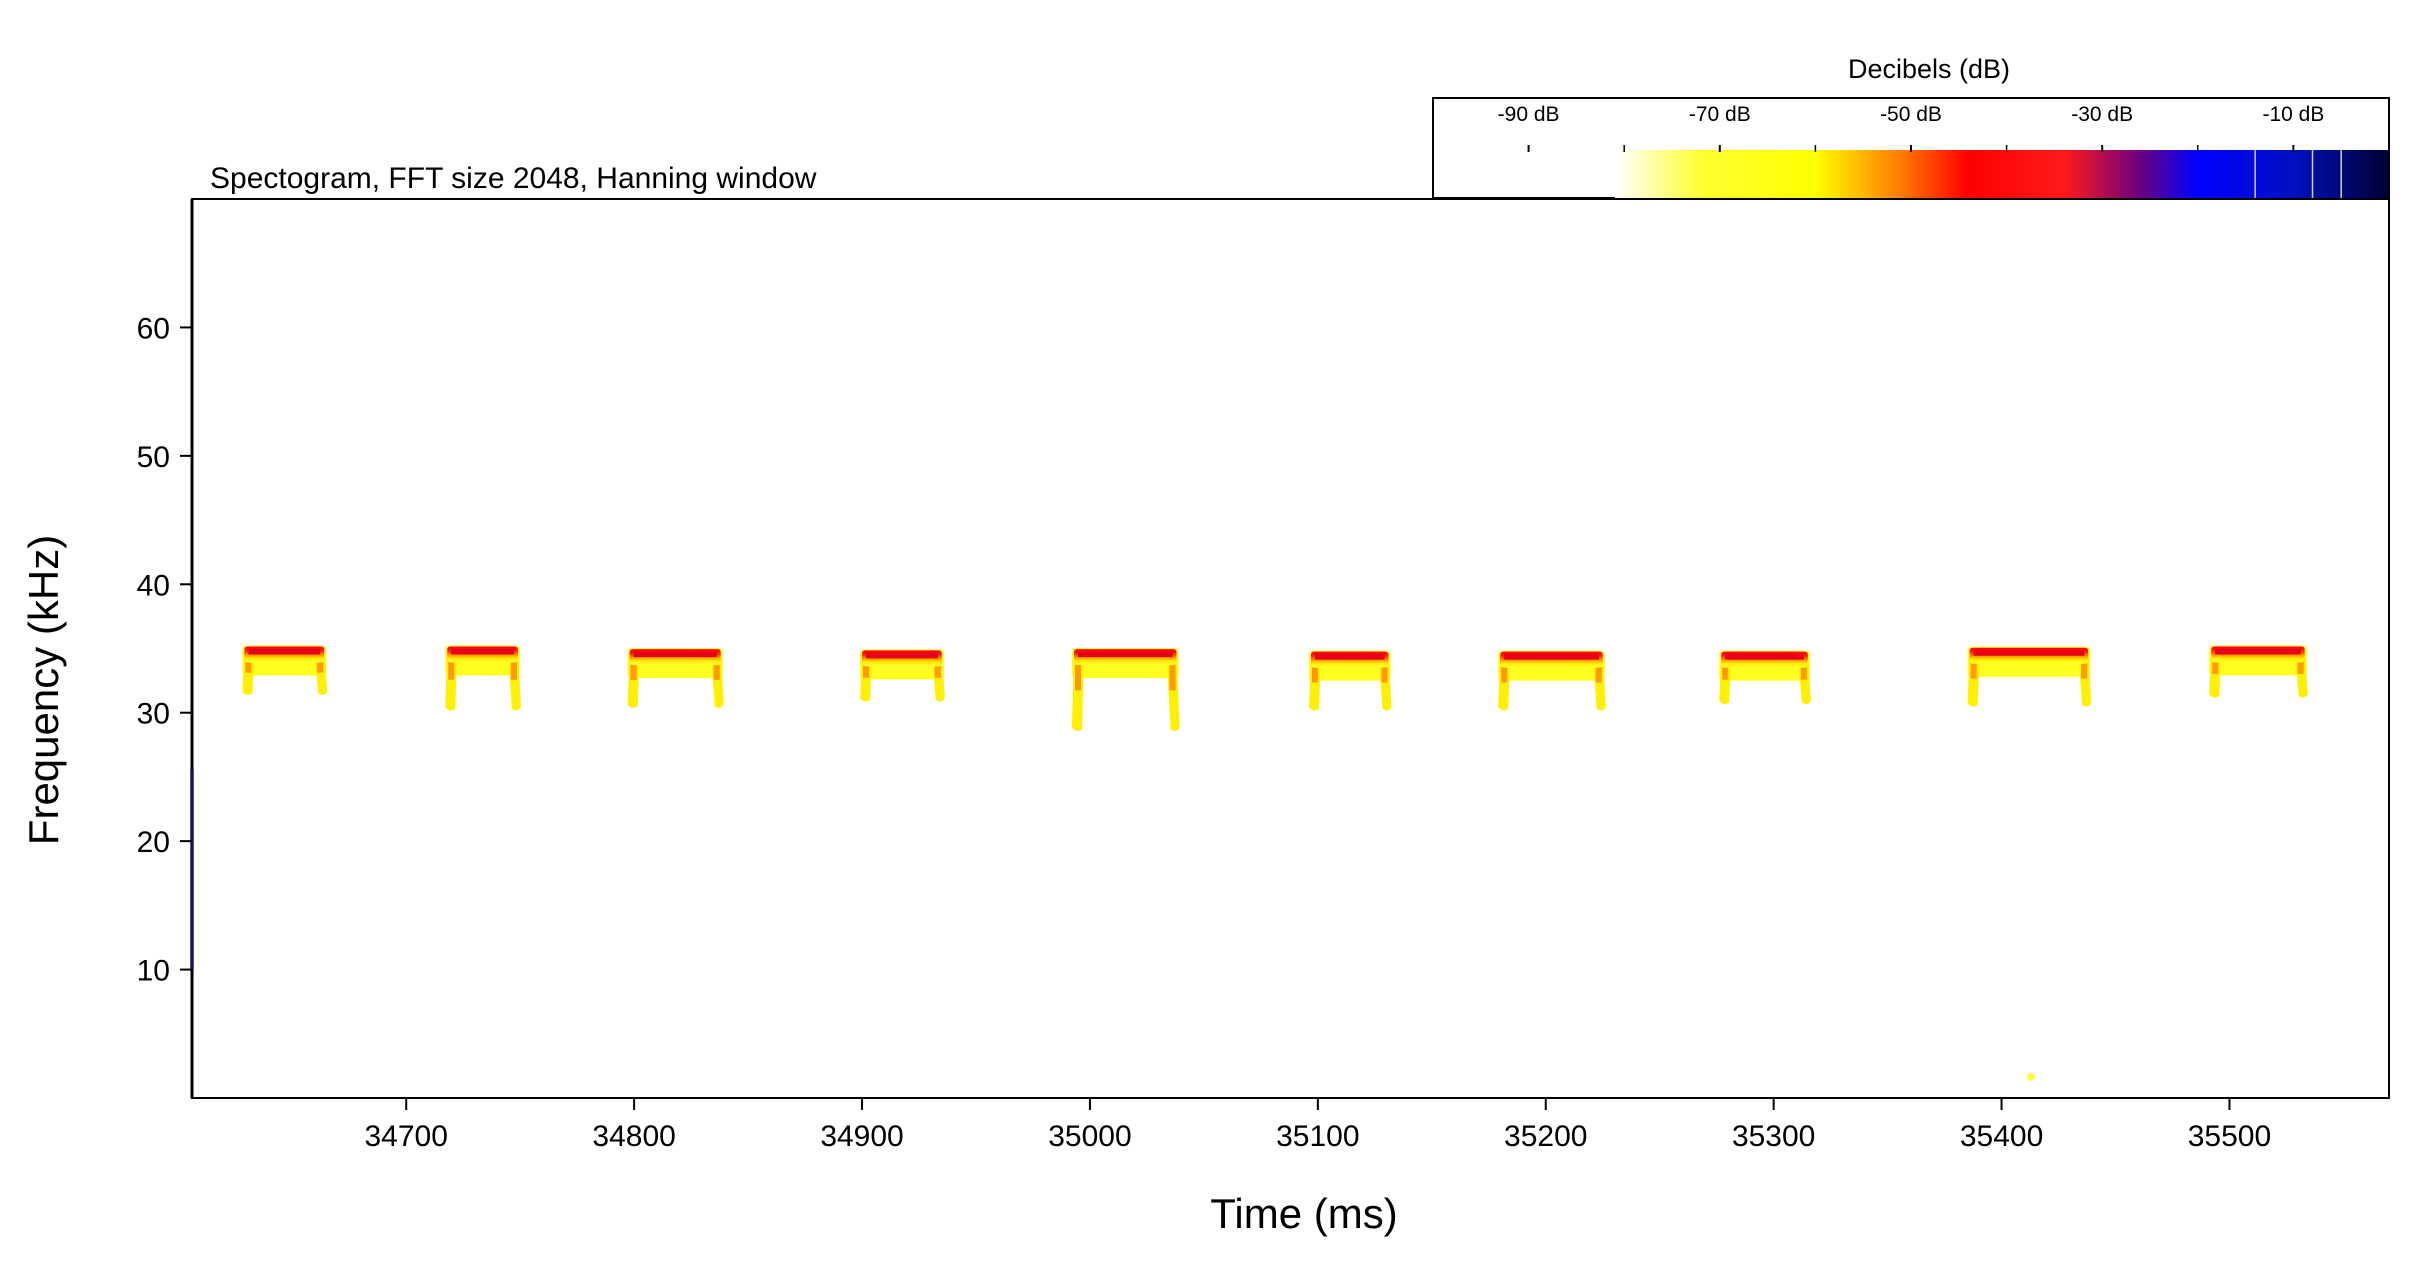  Describe the element at coordinates (164, 650) in the screenshot. I see `y-axis-ticks: 10 20 30 40 50 60` at that location.